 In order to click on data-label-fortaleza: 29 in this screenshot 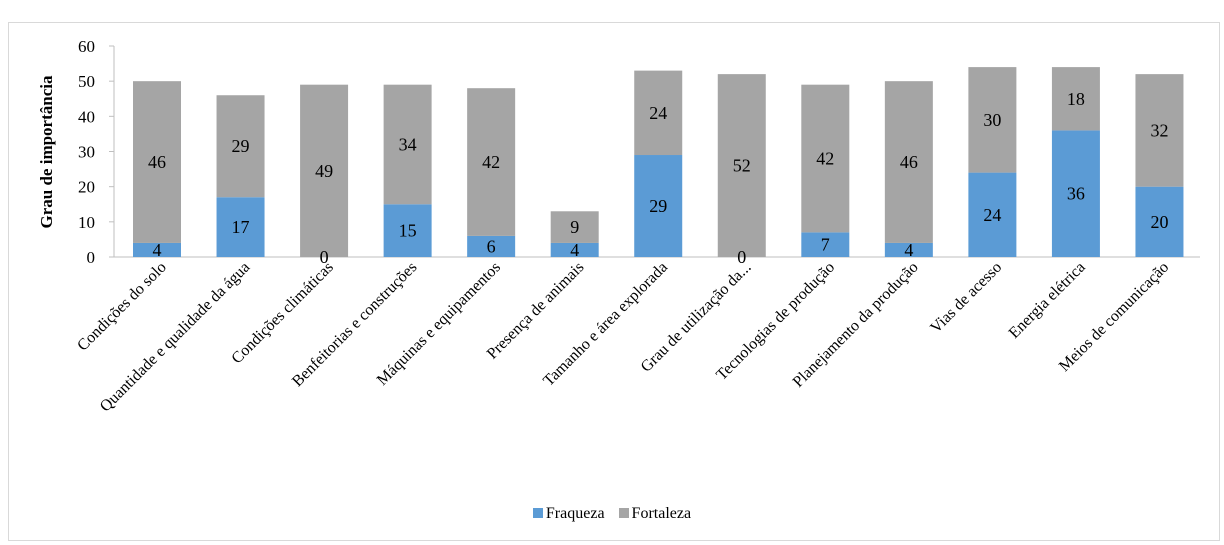, I will do `click(241, 146)`.